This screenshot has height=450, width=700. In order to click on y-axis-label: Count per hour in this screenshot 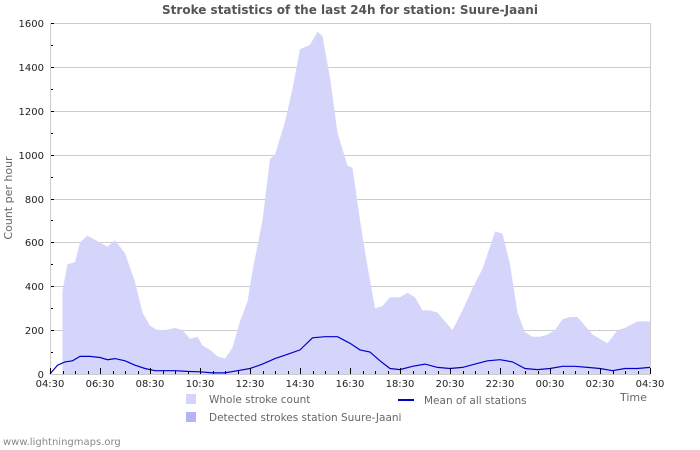, I will do `click(8, 198)`.